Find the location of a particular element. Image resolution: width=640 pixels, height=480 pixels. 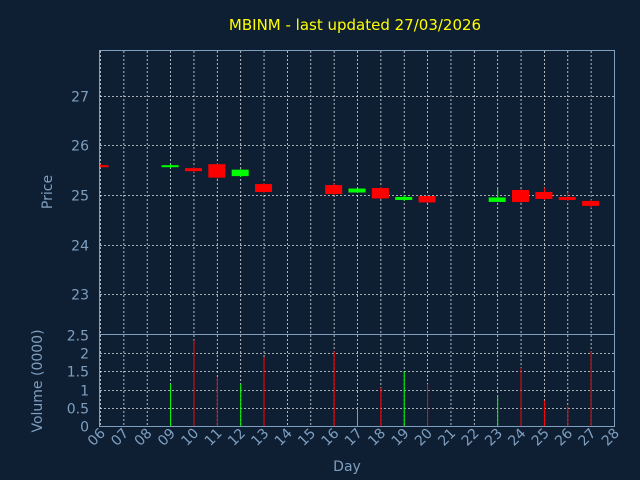

volume-y-tick: 0.5 is located at coordinates (78, 410).